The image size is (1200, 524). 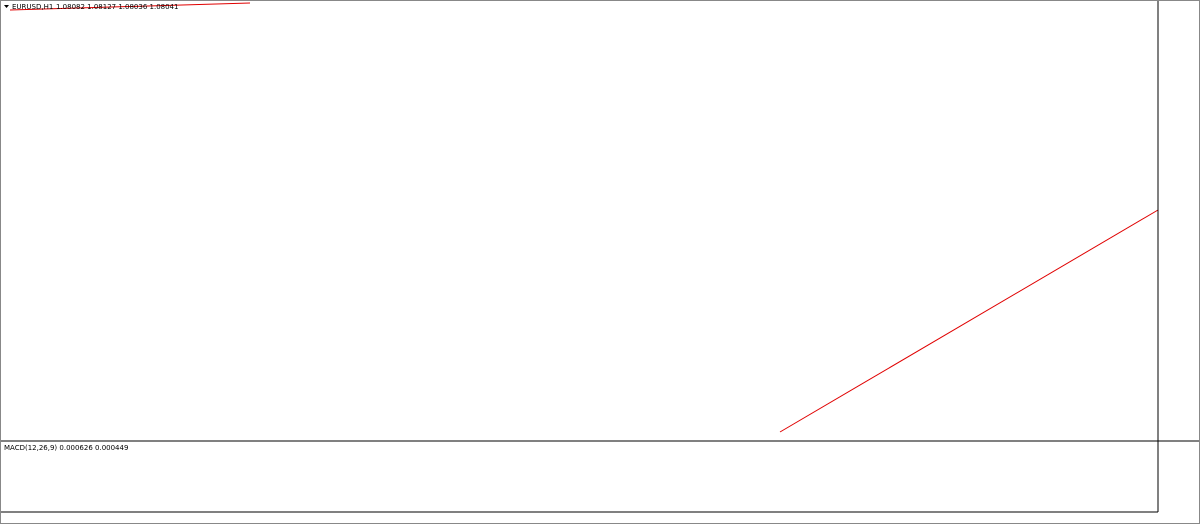 What do you see at coordinates (6, 6) in the screenshot?
I see `menu-arrow` at bounding box center [6, 6].